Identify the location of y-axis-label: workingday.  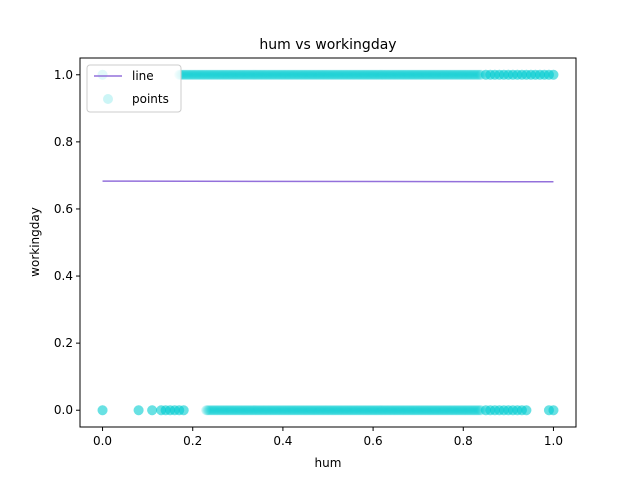
(35, 242).